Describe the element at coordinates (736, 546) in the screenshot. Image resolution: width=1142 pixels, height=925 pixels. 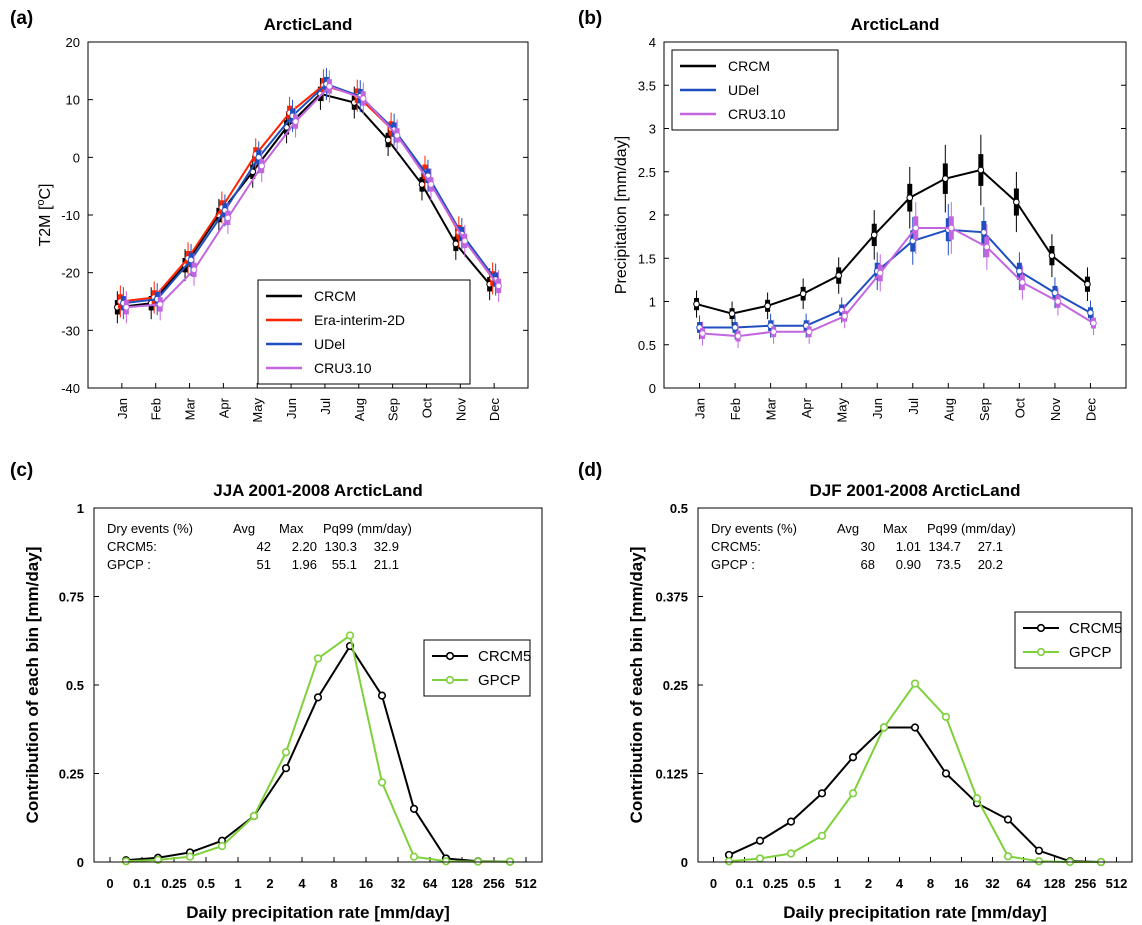
I see `stats-cell: CRCM5:` at that location.